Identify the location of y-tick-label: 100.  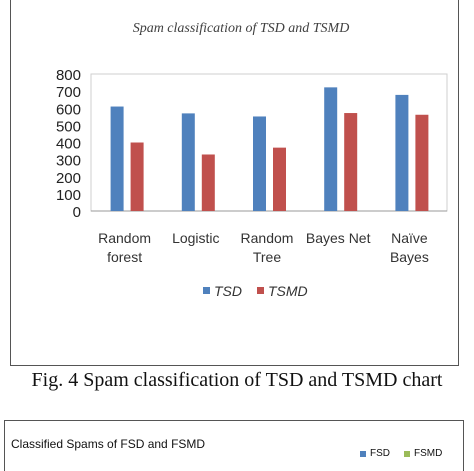
(68, 195).